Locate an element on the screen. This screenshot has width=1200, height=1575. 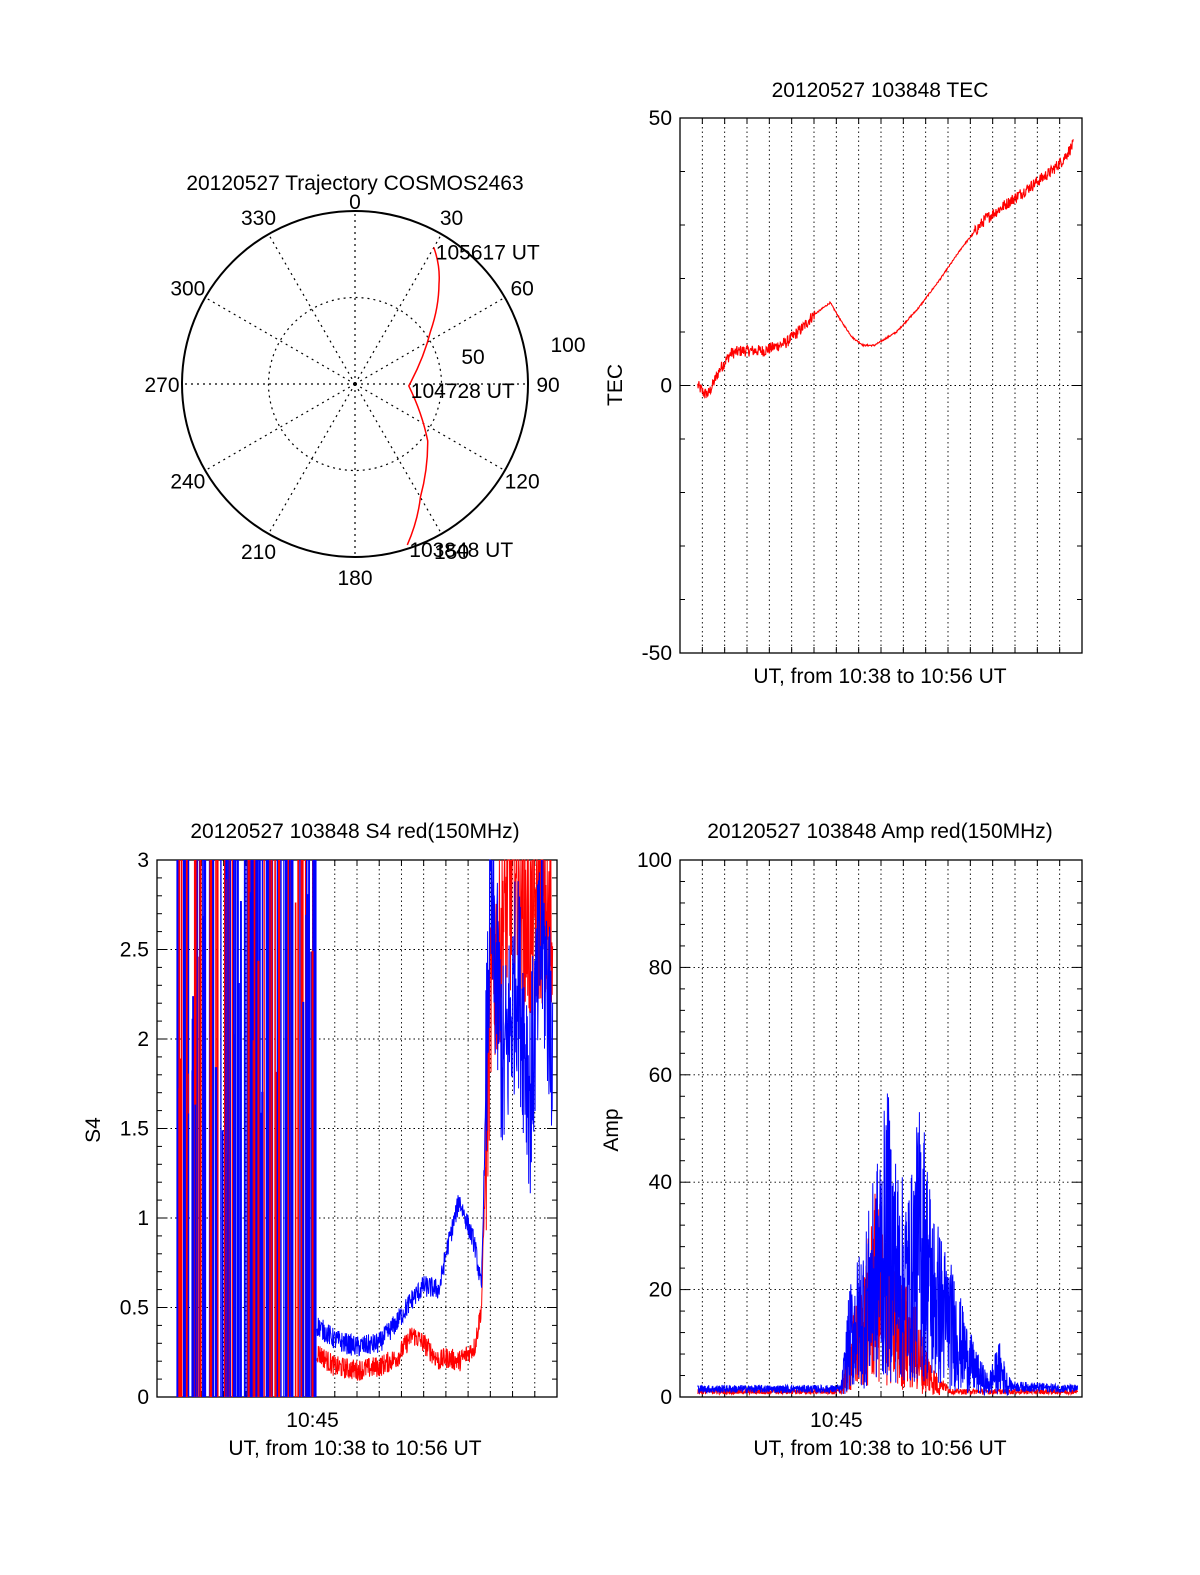
tec-ytick-label: 0 is located at coordinates (666, 386).